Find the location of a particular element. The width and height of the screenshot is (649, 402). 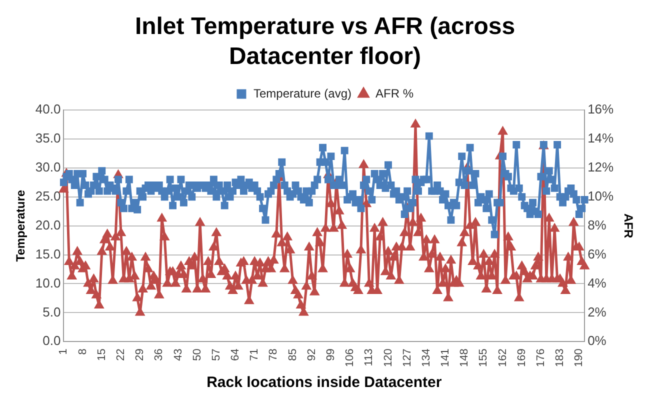

x-tick-label: 1 is located at coordinates (64, 351).